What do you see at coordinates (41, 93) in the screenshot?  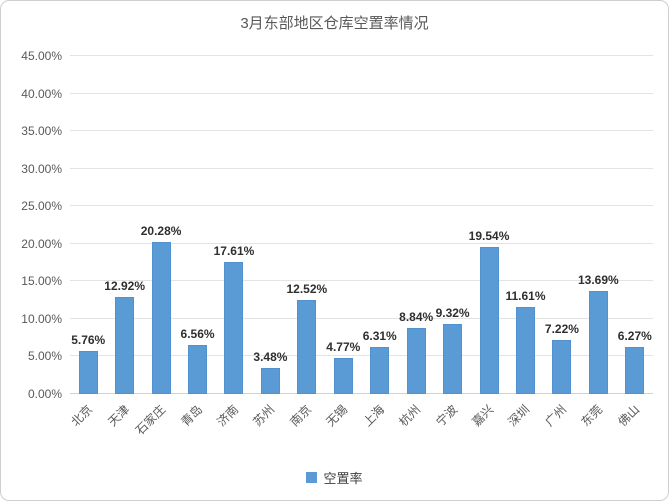 I see `y-axis-tick-label: 40.00%` at bounding box center [41, 93].